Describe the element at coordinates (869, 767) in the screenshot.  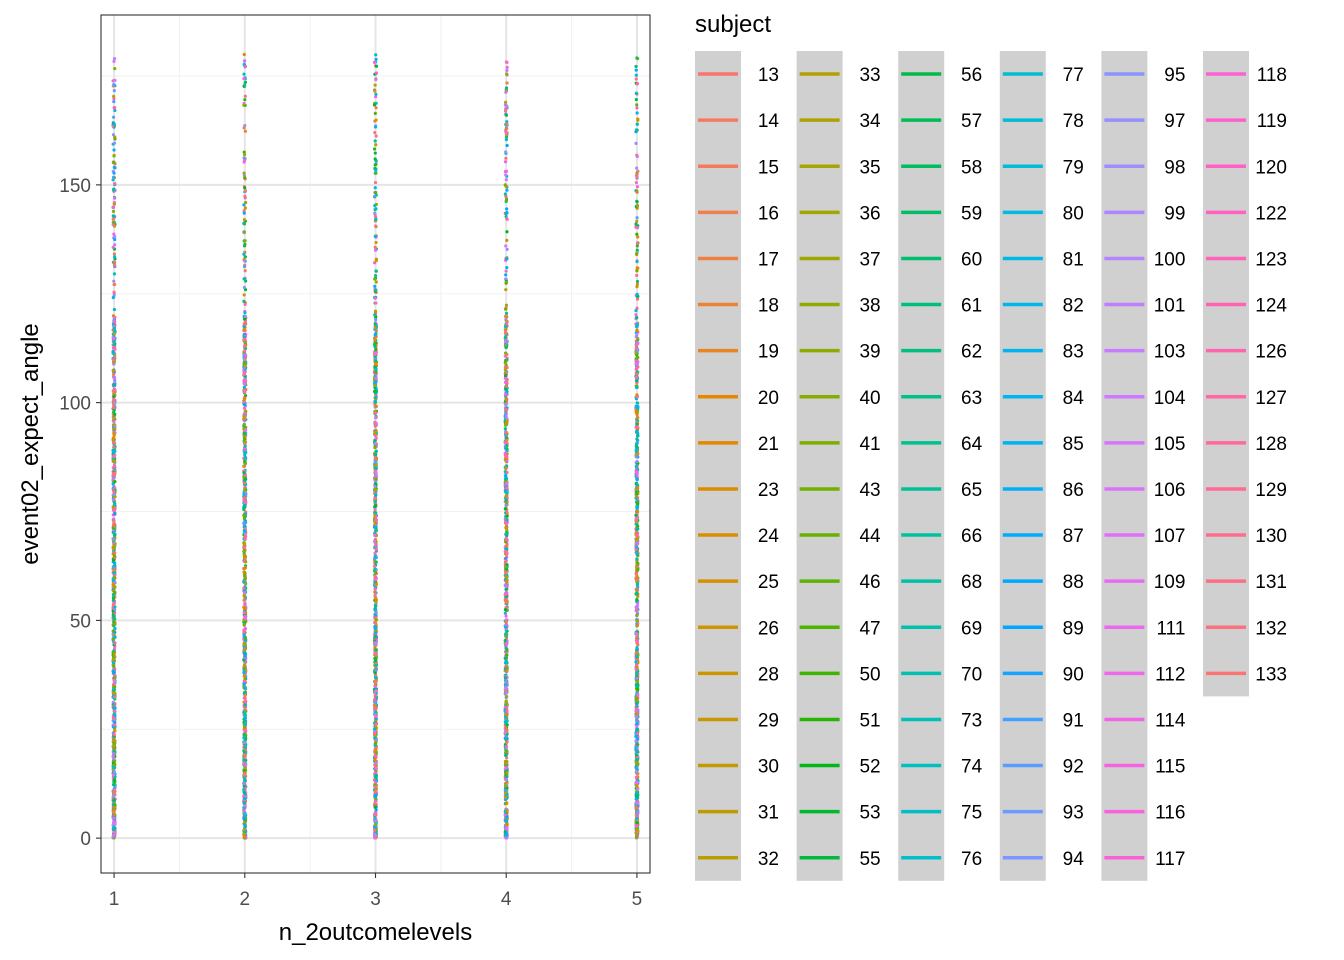
I see `legend-label: 52` at that location.